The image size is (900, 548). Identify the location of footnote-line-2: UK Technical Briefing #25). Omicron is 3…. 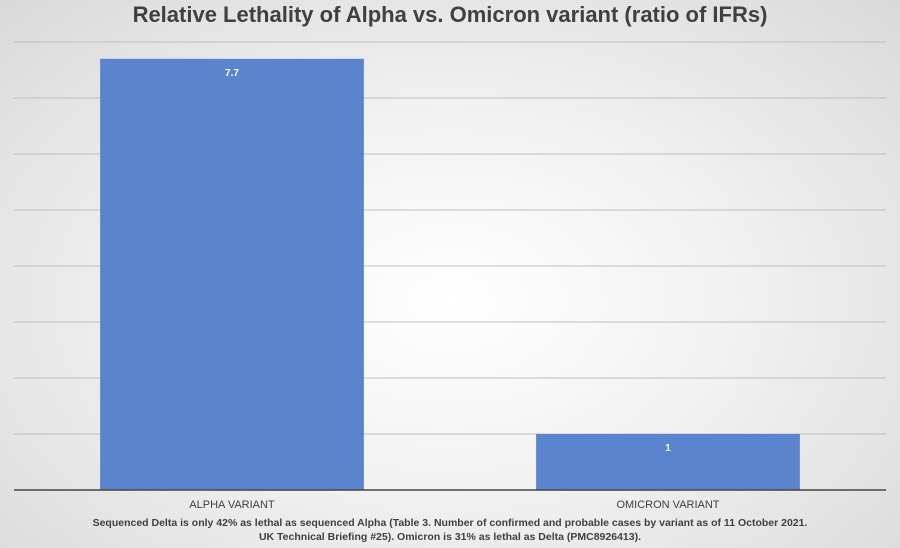
(450, 537).